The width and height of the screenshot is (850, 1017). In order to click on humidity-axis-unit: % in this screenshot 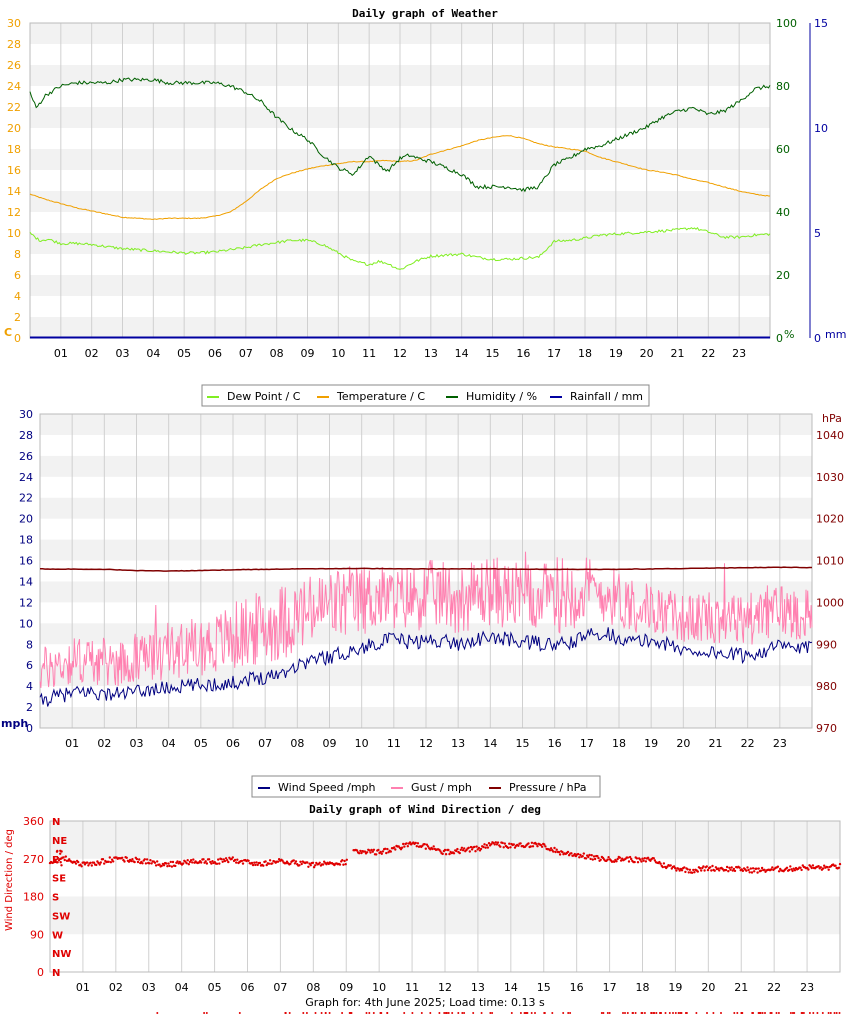, I will do `click(789, 334)`.